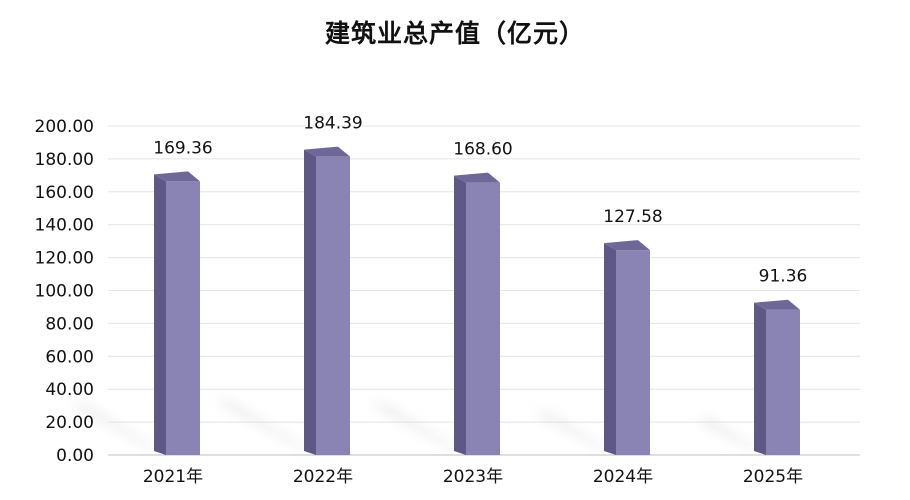 Image resolution: width=910 pixels, height=500 pixels. I want to click on y-tick-label: 80.00, so click(69, 324).